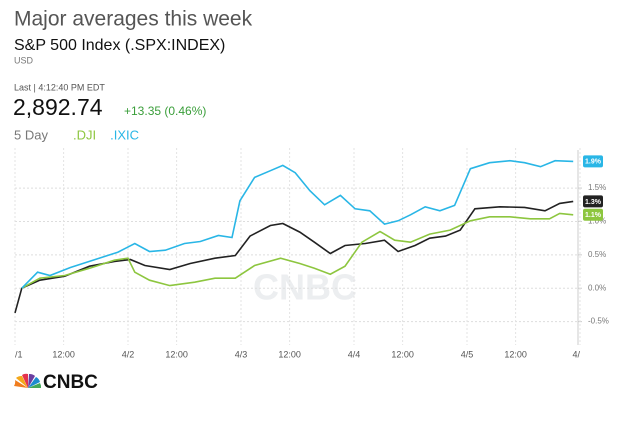 This screenshot has width=630, height=423. I want to click on legend-entry: .IXIC, so click(124, 134).